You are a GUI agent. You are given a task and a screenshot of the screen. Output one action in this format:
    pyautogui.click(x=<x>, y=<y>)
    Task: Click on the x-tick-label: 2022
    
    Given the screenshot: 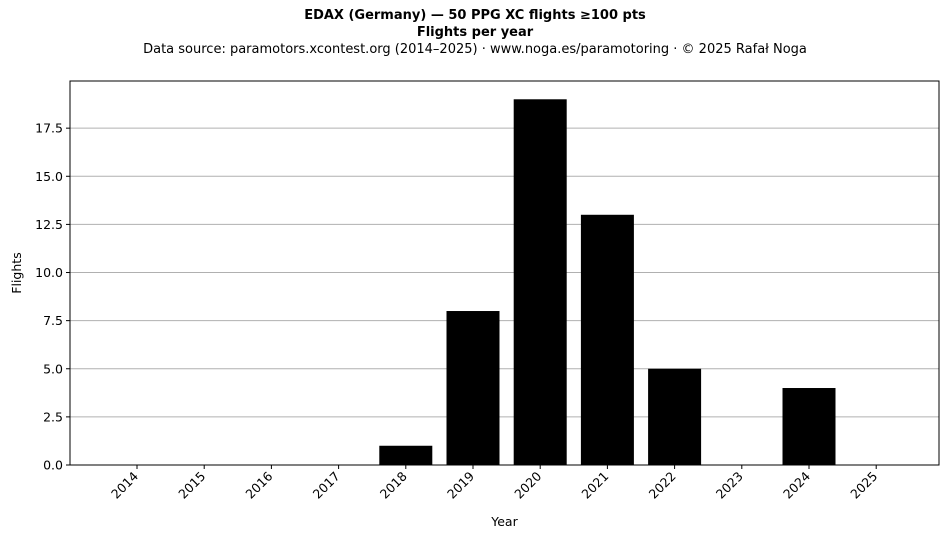 What is the action you would take?
    pyautogui.click(x=662, y=485)
    